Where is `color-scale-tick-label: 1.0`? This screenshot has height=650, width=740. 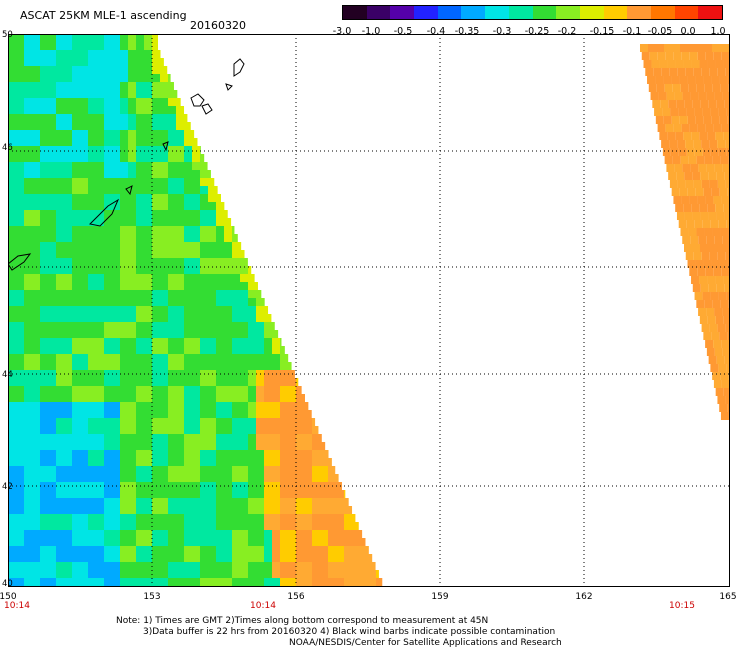
color-scale-tick-label: 1.0 is located at coordinates (718, 31).